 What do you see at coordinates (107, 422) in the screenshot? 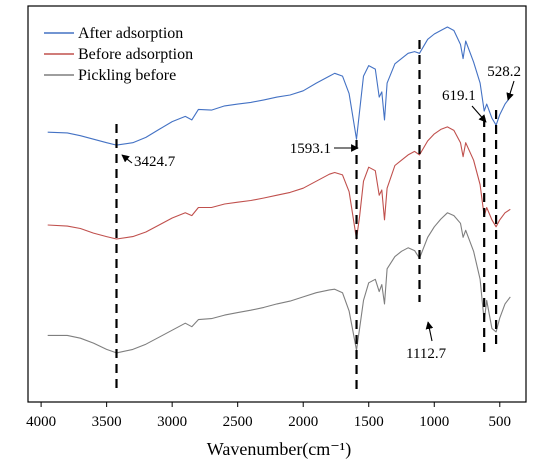
I see `x-tick-label-3500: 3500` at bounding box center [107, 422].